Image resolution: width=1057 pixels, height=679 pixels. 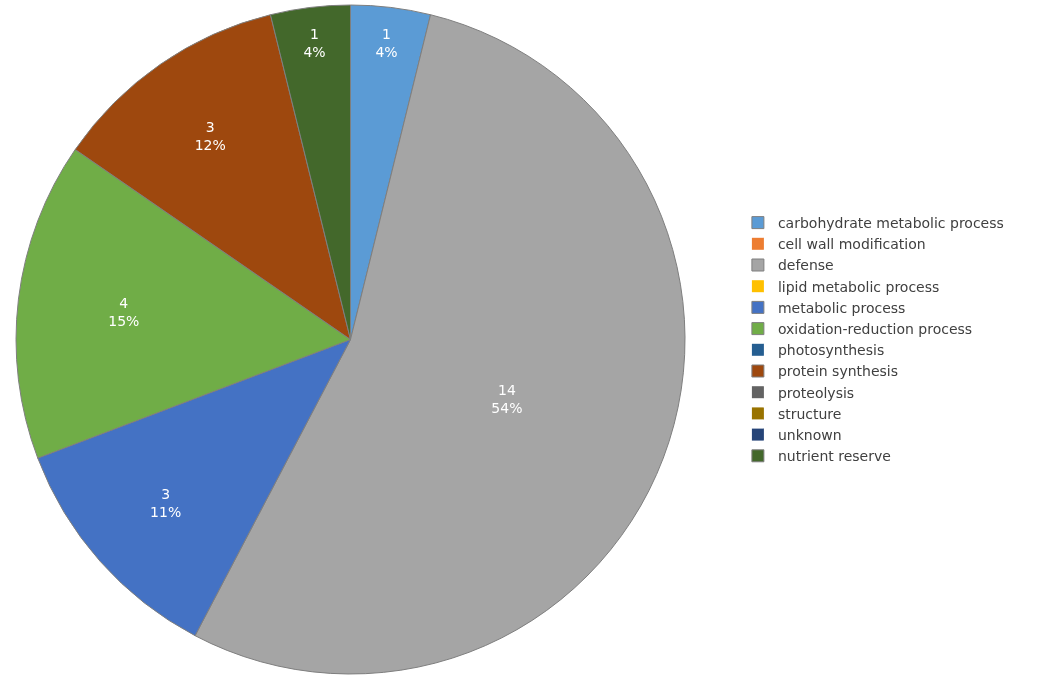 I want to click on legend-label: lipid metabolic process, so click(x=858, y=286).